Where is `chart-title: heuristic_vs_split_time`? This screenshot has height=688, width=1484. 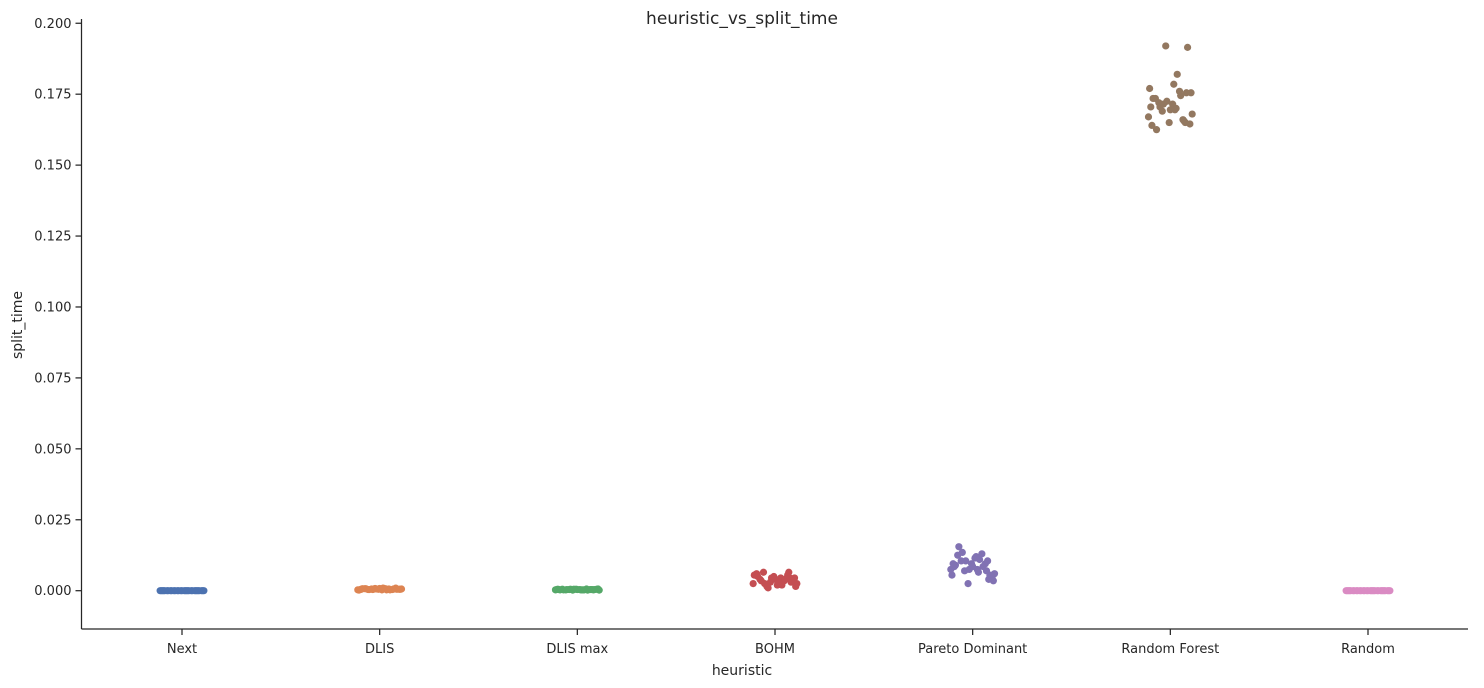 chart-title: heuristic_vs_split_time is located at coordinates (742, 19).